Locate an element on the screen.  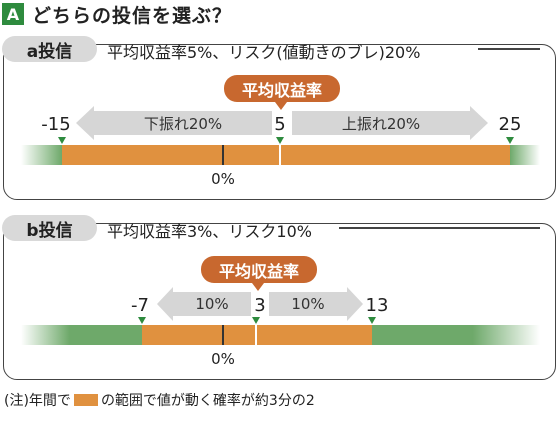
fund-b-high-value: 13 is located at coordinates (377, 305).